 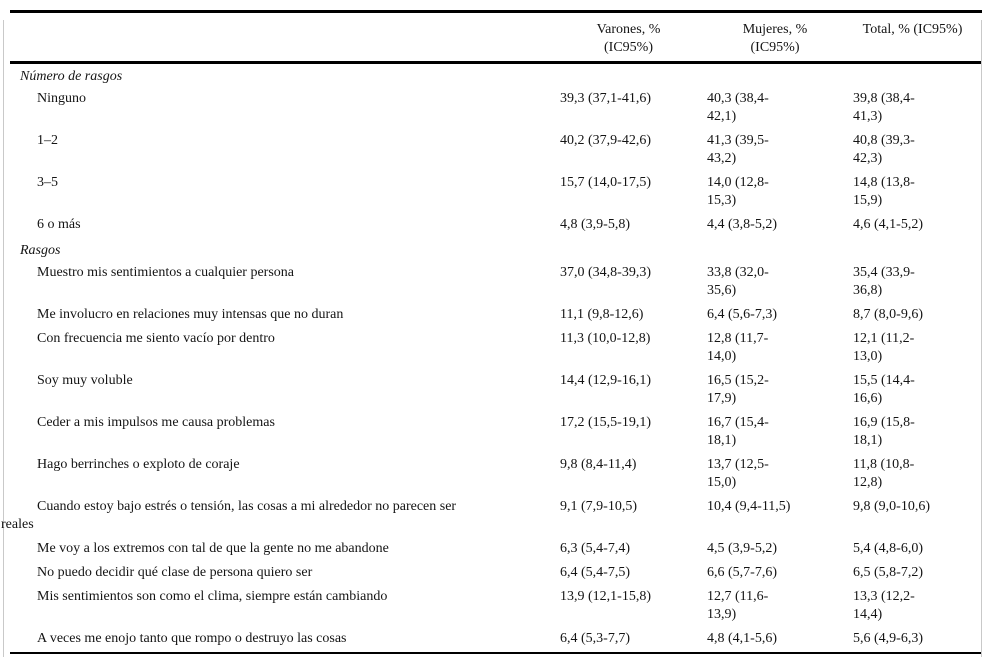 I want to click on varones-value: 9,1 (7,9-10,5), so click(x=598, y=506).